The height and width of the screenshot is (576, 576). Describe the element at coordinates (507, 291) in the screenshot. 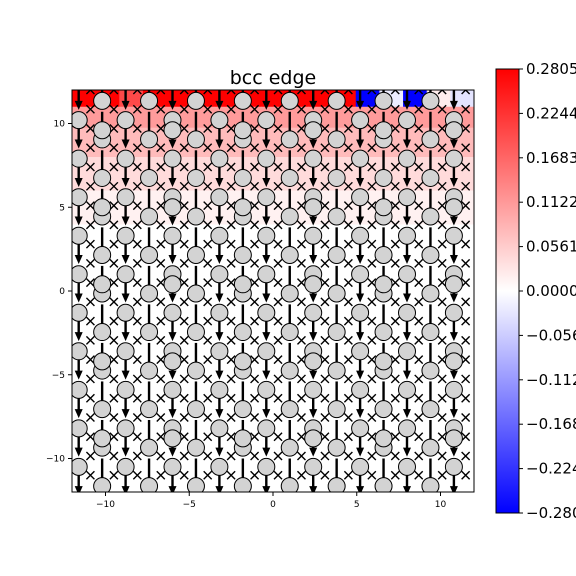

I see `colorbar-gradient` at that location.